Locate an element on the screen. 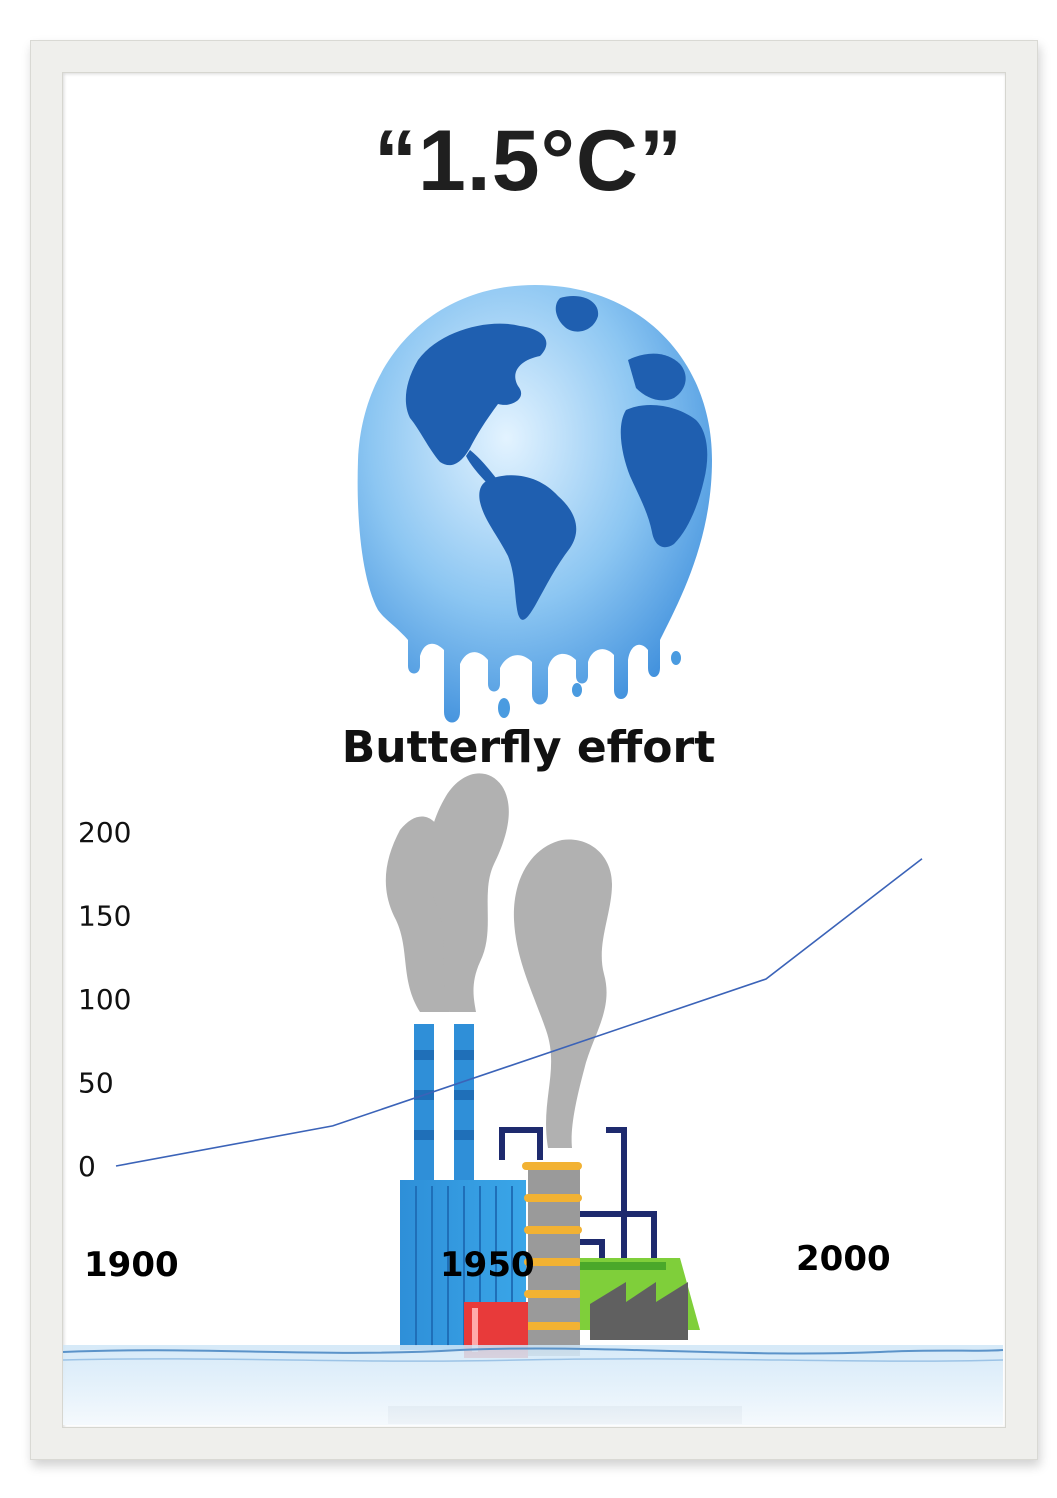 This screenshot has width=1057, height=1498. y-tick-label: 50 is located at coordinates (96, 1083).